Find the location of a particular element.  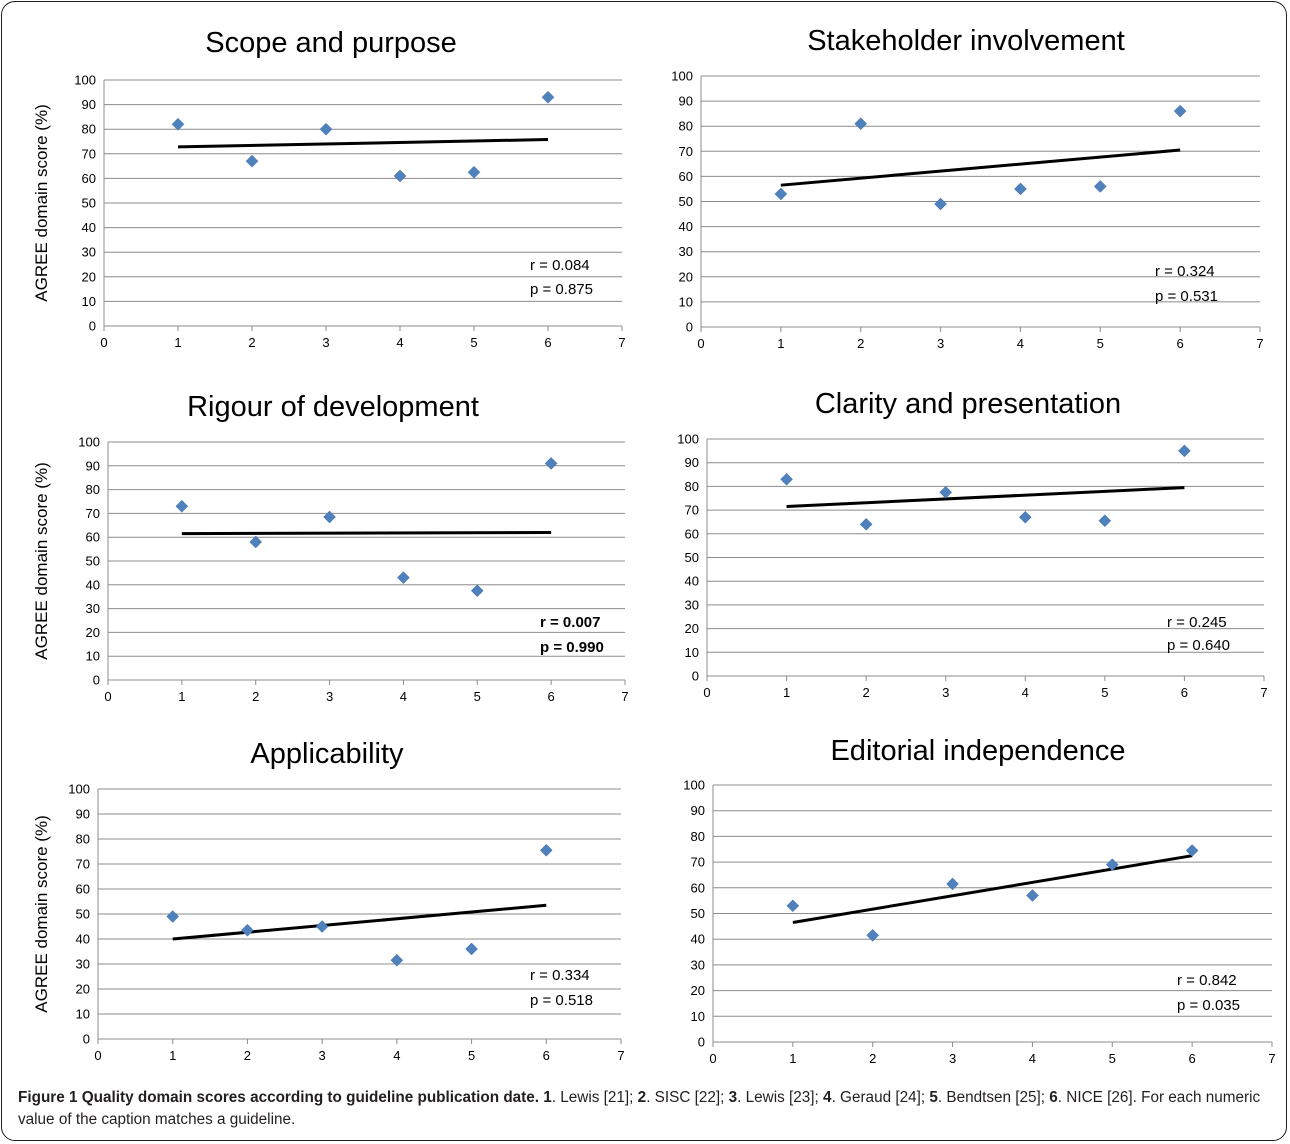

p-value-label: p = 0.990 is located at coordinates (572, 647).